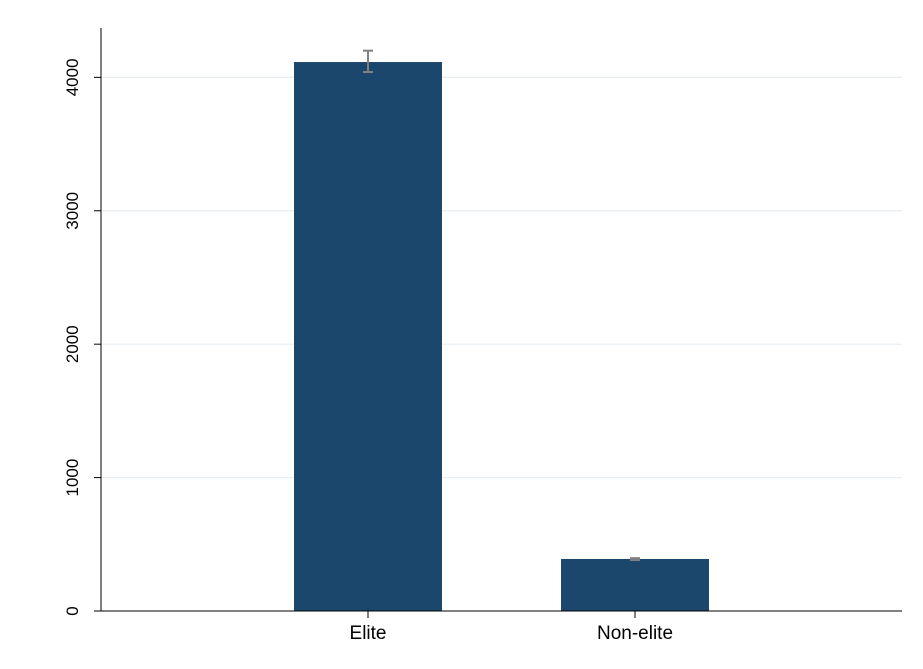  What do you see at coordinates (72, 478) in the screenshot?
I see `y-tick-label: 1000` at bounding box center [72, 478].